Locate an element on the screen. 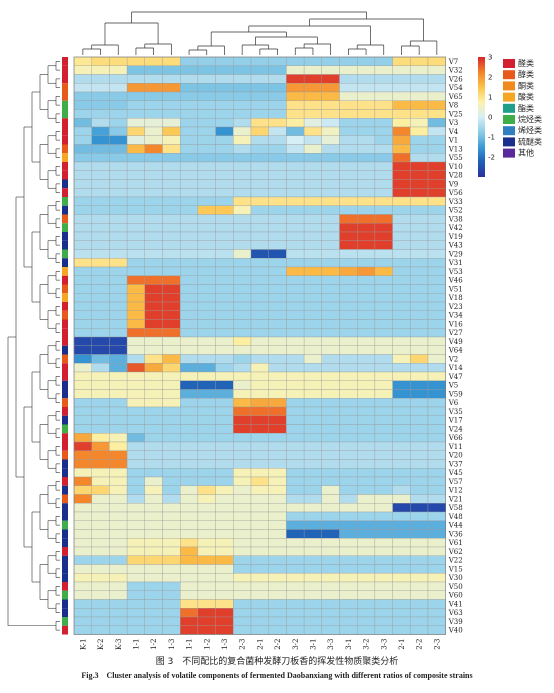 This screenshot has height=693, width=554. row-label: V52 is located at coordinates (455, 211).